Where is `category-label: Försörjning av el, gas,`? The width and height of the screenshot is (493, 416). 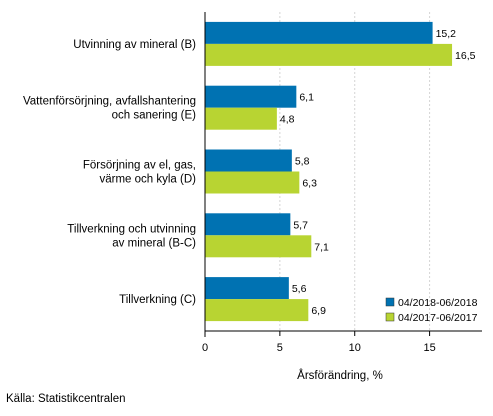
category-label: Försörjning av el, gas, is located at coordinates (139, 166).